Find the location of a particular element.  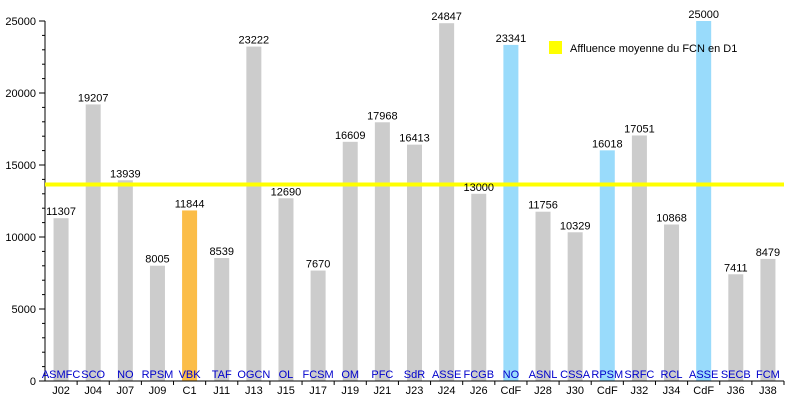

opponent-label: OM is located at coordinates (350, 375).